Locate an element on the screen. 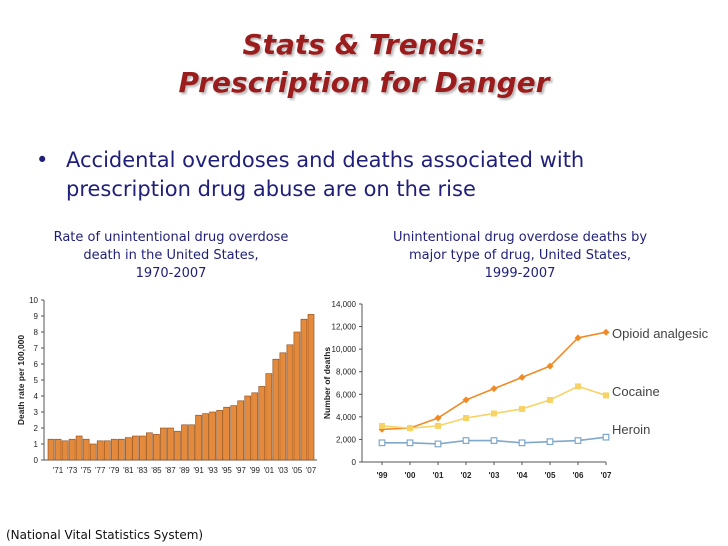 This screenshot has height=546, width=728. bar-2001 is located at coordinates (269, 417).